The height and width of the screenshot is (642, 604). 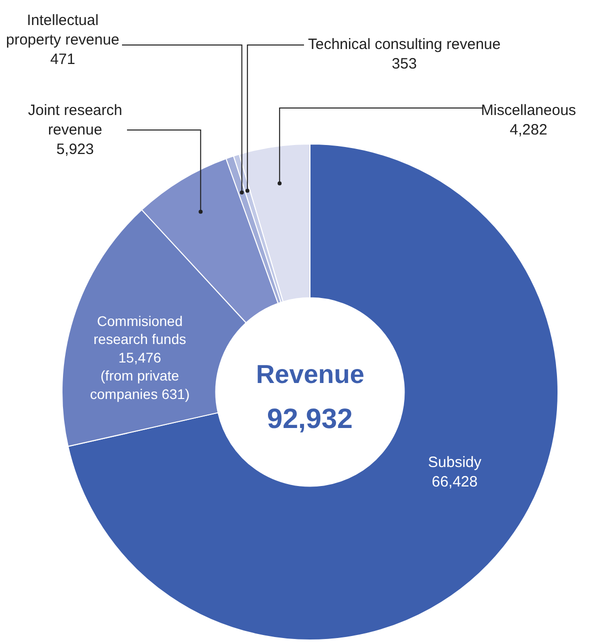 What do you see at coordinates (529, 130) in the screenshot?
I see `data-label: 4,282` at bounding box center [529, 130].